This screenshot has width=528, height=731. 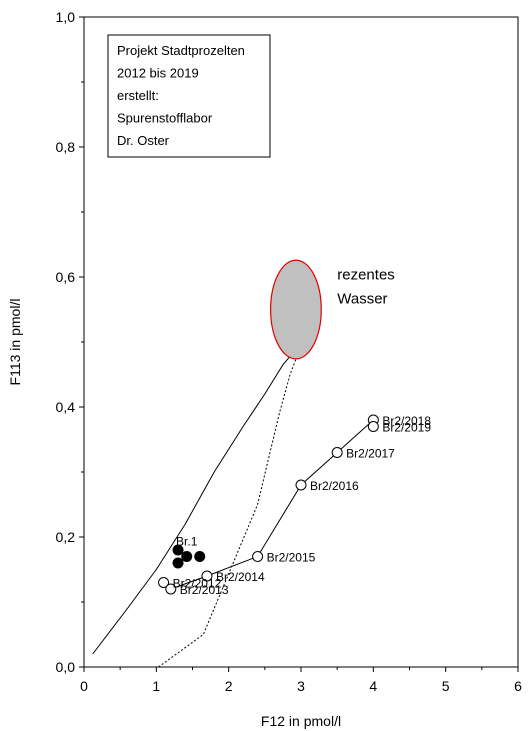 I want to click on x-tick-label: 4, so click(x=373, y=686).